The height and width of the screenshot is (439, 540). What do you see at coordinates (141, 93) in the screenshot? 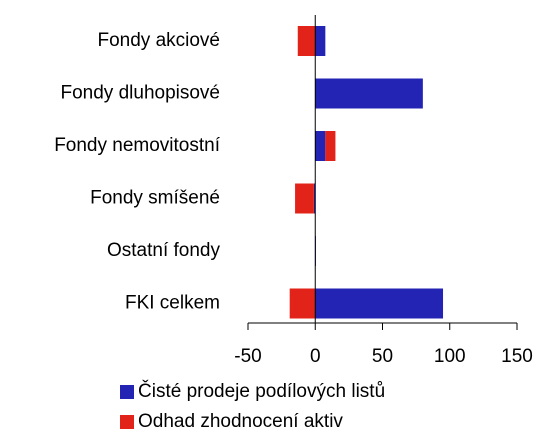
I see `y-tick-label: Fondy dluhopisové` at bounding box center [141, 93].